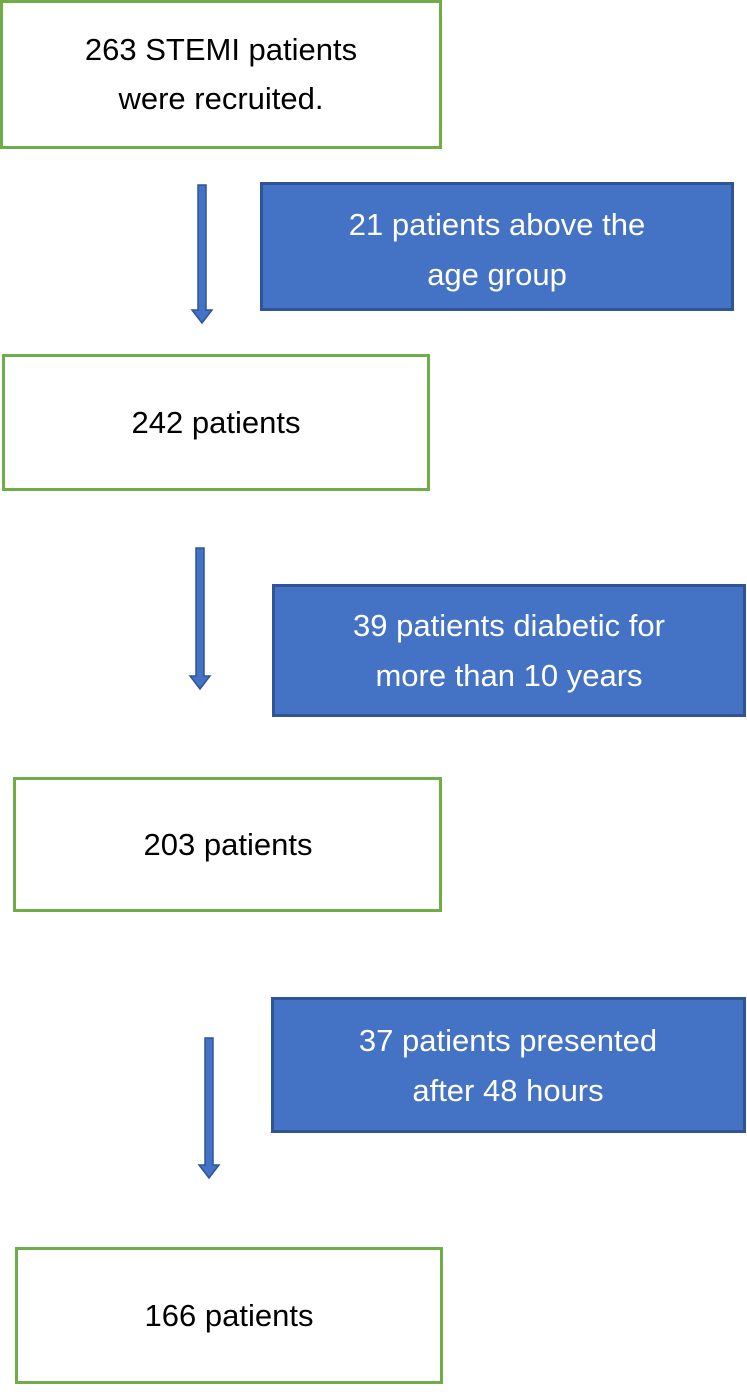 The width and height of the screenshot is (747, 1392). Describe the element at coordinates (508, 675) in the screenshot. I see `exclusion-text: more than 10 years` at that location.